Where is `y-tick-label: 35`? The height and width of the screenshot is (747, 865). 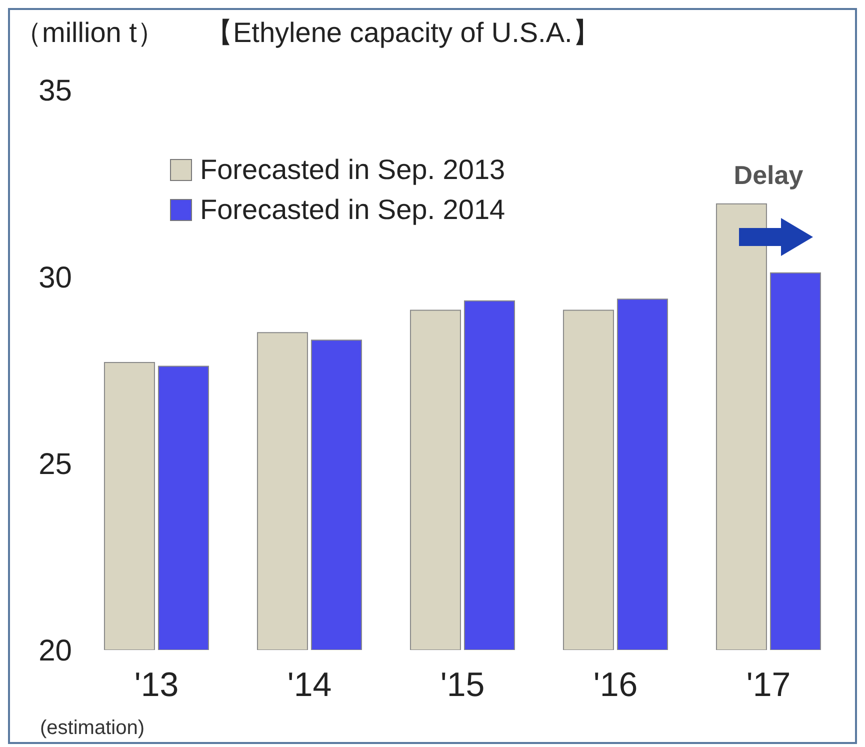
y-tick-label: 35 is located at coordinates (55, 91).